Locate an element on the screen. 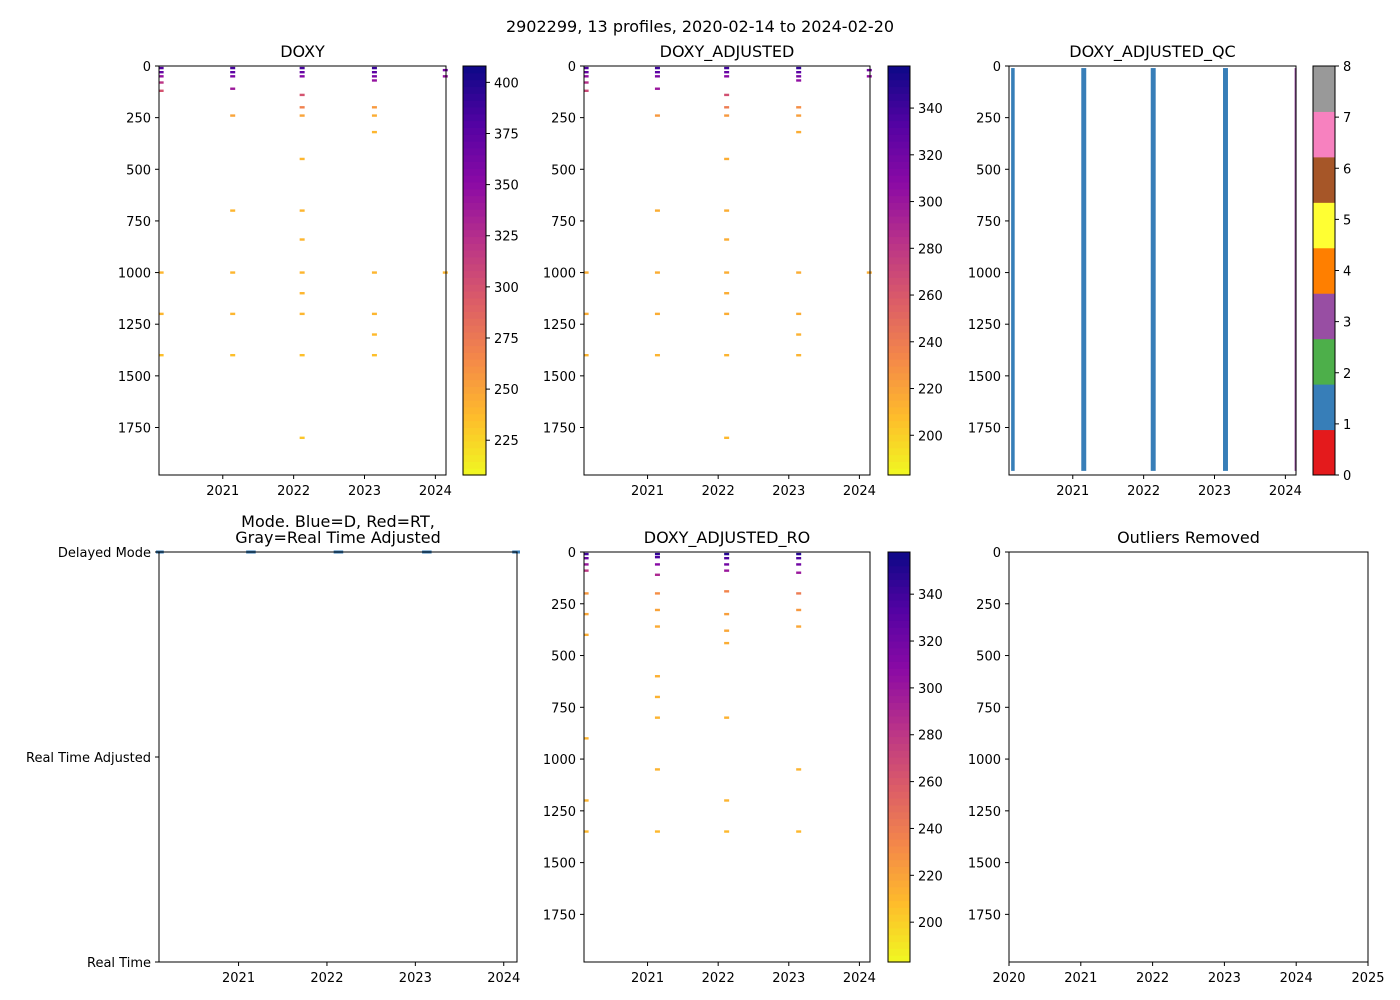 The height and width of the screenshot is (1000, 1400). colorbar-tick-label: 200 is located at coordinates (930, 436).